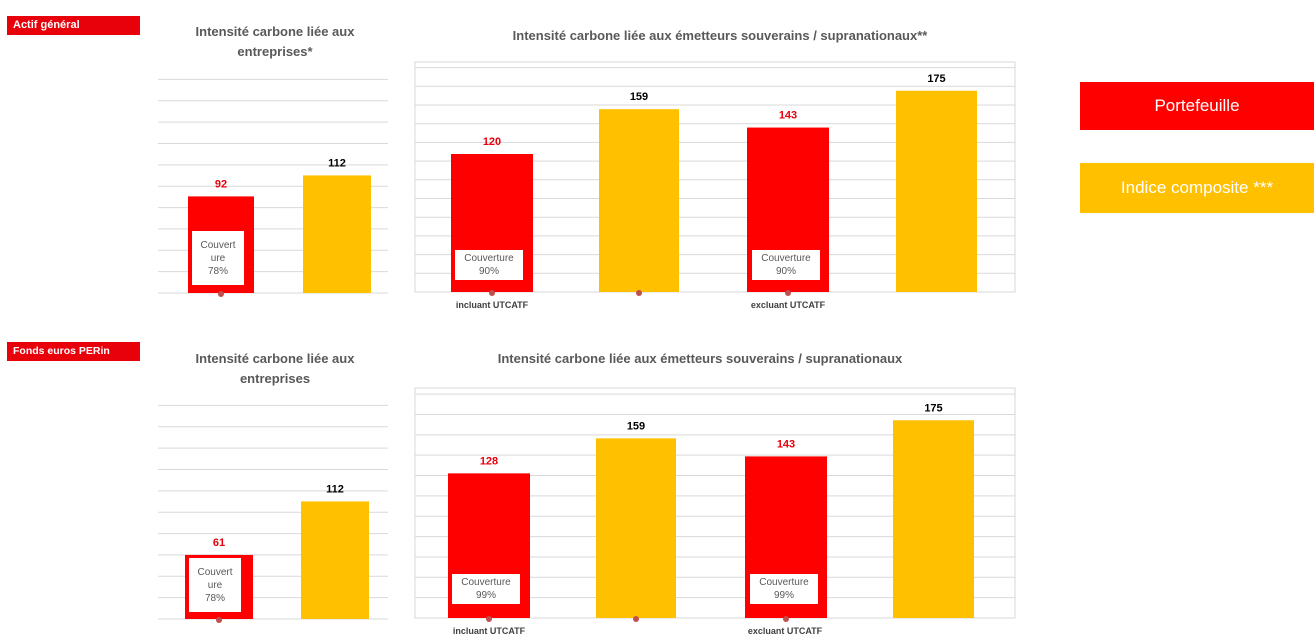  I want to click on chart-title-corp-2: Intensité carbone liée aux entreprises, so click(275, 368).